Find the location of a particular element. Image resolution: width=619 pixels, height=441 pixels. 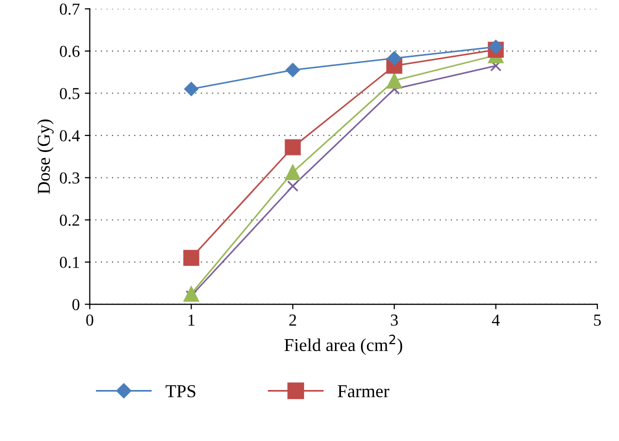

y-tick-label: 0.1 is located at coordinates (70, 262).